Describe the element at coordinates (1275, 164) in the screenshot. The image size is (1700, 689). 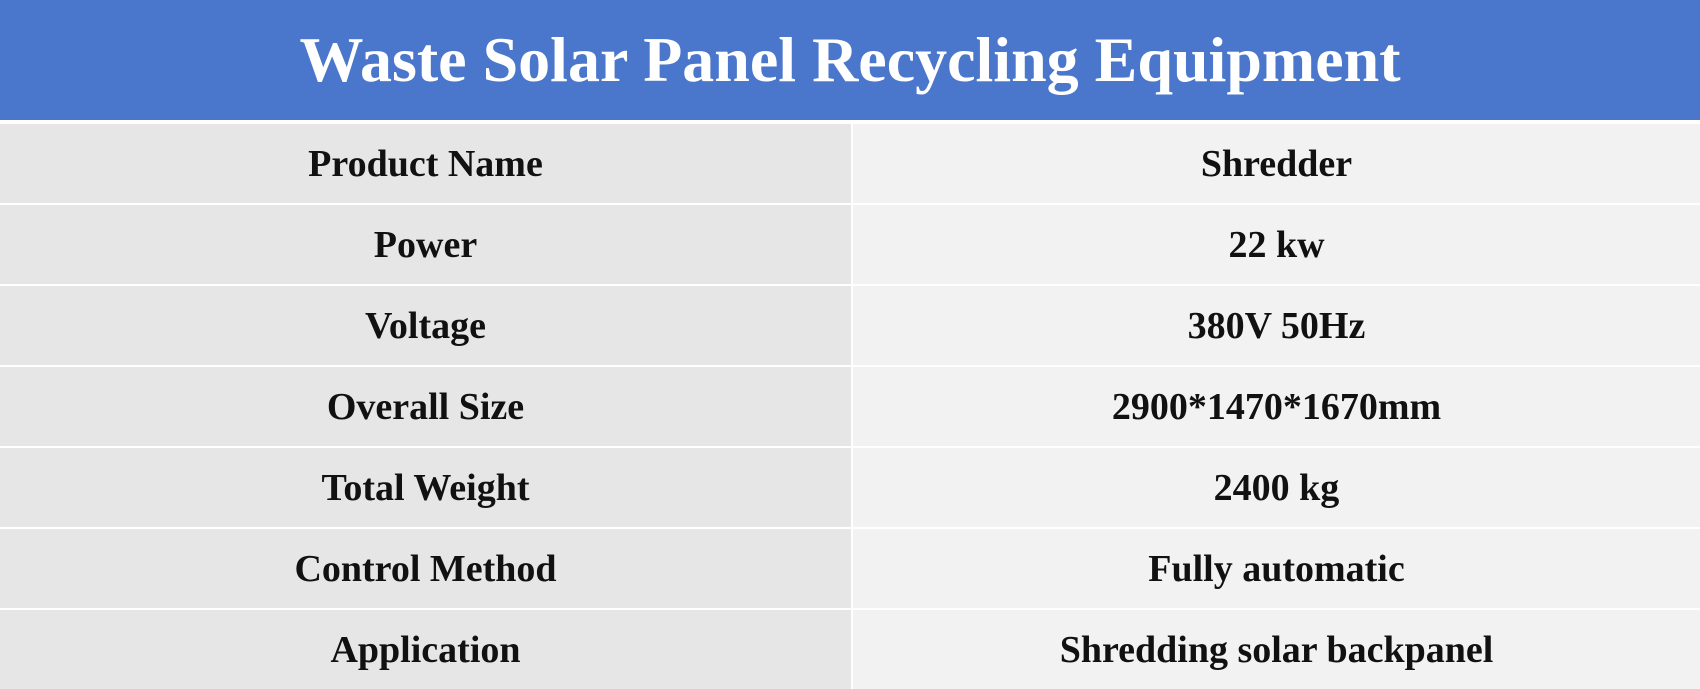
I see `spec-value: Shredder` at that location.